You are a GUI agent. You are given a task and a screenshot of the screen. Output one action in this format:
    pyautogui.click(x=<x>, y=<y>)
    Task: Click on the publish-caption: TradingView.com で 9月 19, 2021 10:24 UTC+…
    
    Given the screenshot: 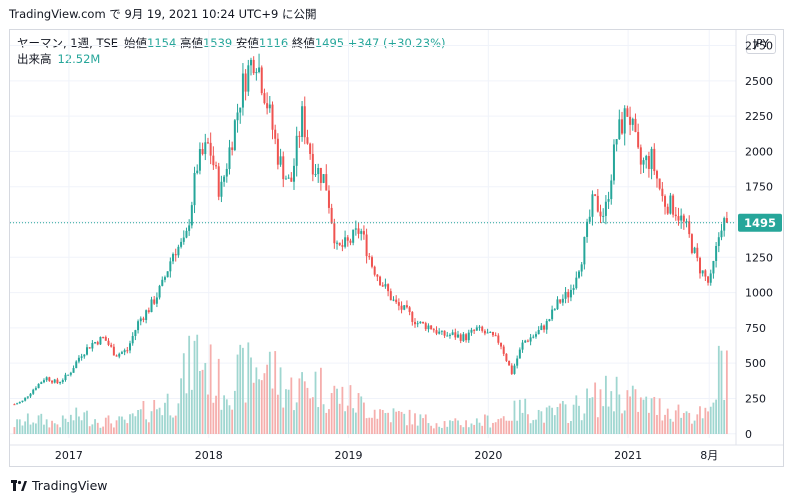 What is the action you would take?
    pyautogui.click(x=163, y=14)
    